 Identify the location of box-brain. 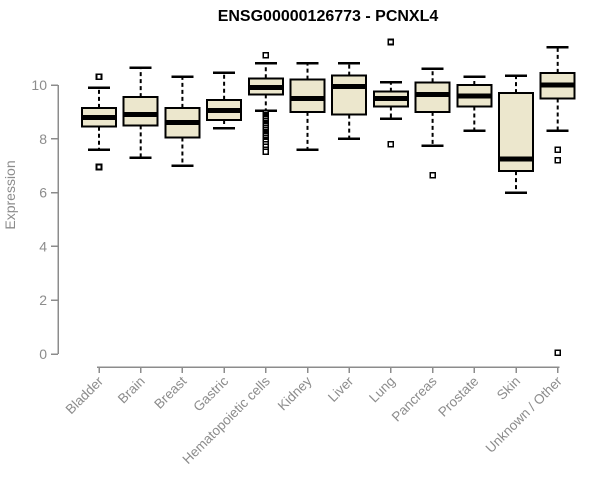
(140, 111).